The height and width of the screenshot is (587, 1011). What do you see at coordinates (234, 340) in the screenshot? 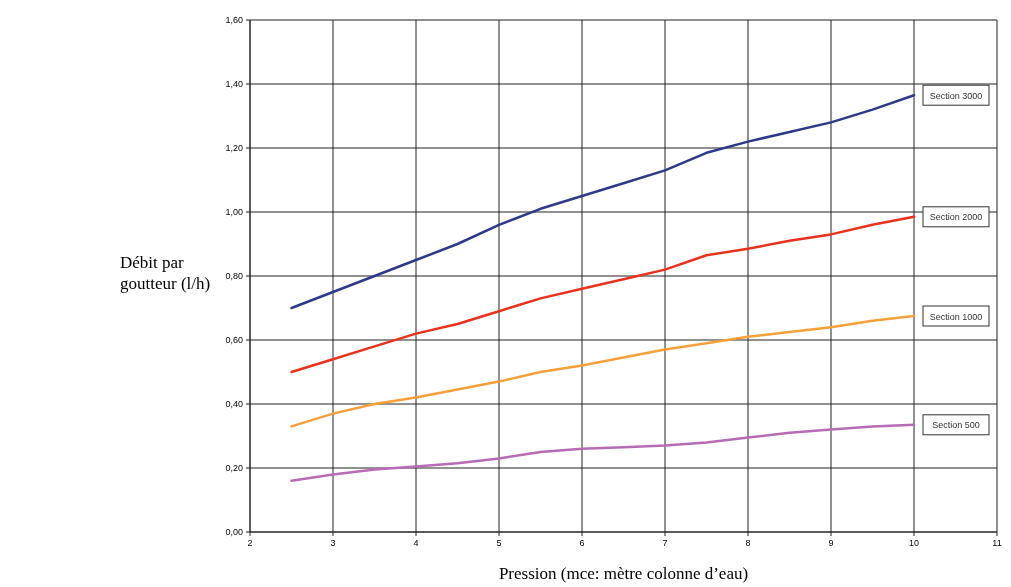
I see `y-tick-label: 0,60` at bounding box center [234, 340].